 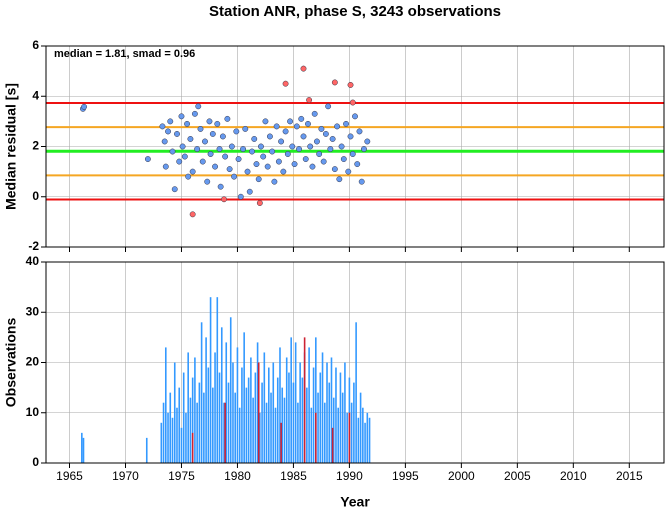 What do you see at coordinates (461, 476) in the screenshot?
I see `x-tick-label: 2000` at bounding box center [461, 476].